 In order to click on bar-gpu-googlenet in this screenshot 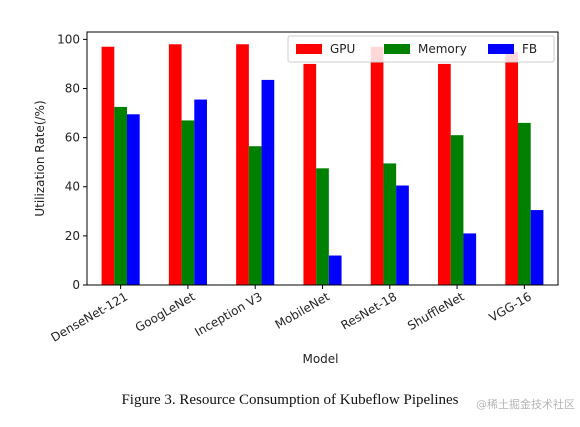, I will do `click(175, 164)`.